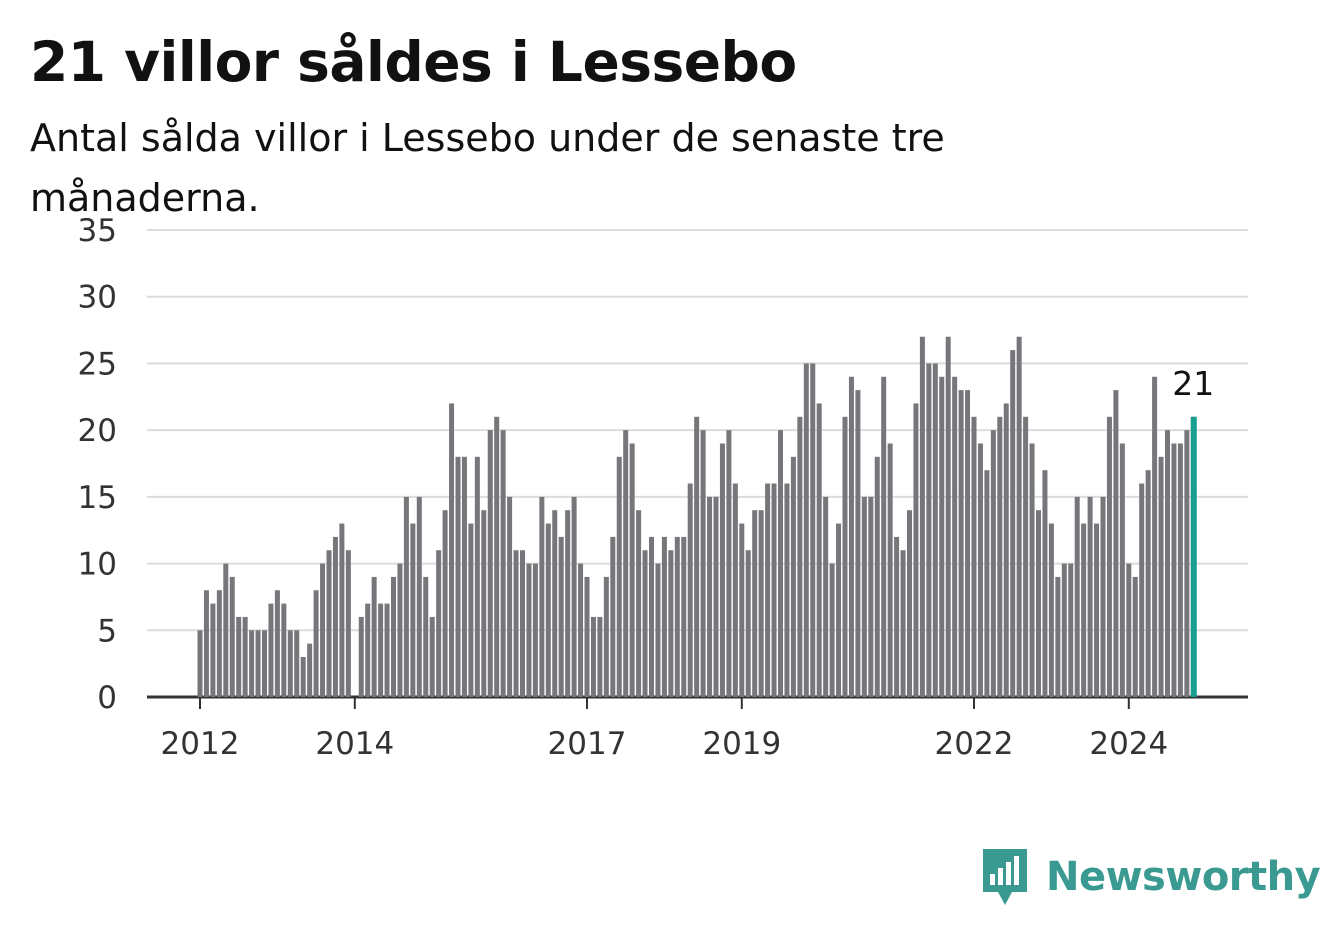  I want to click on y-axis-ticks: 0 5 10 15 20 25 30 35, so click(97, 464).